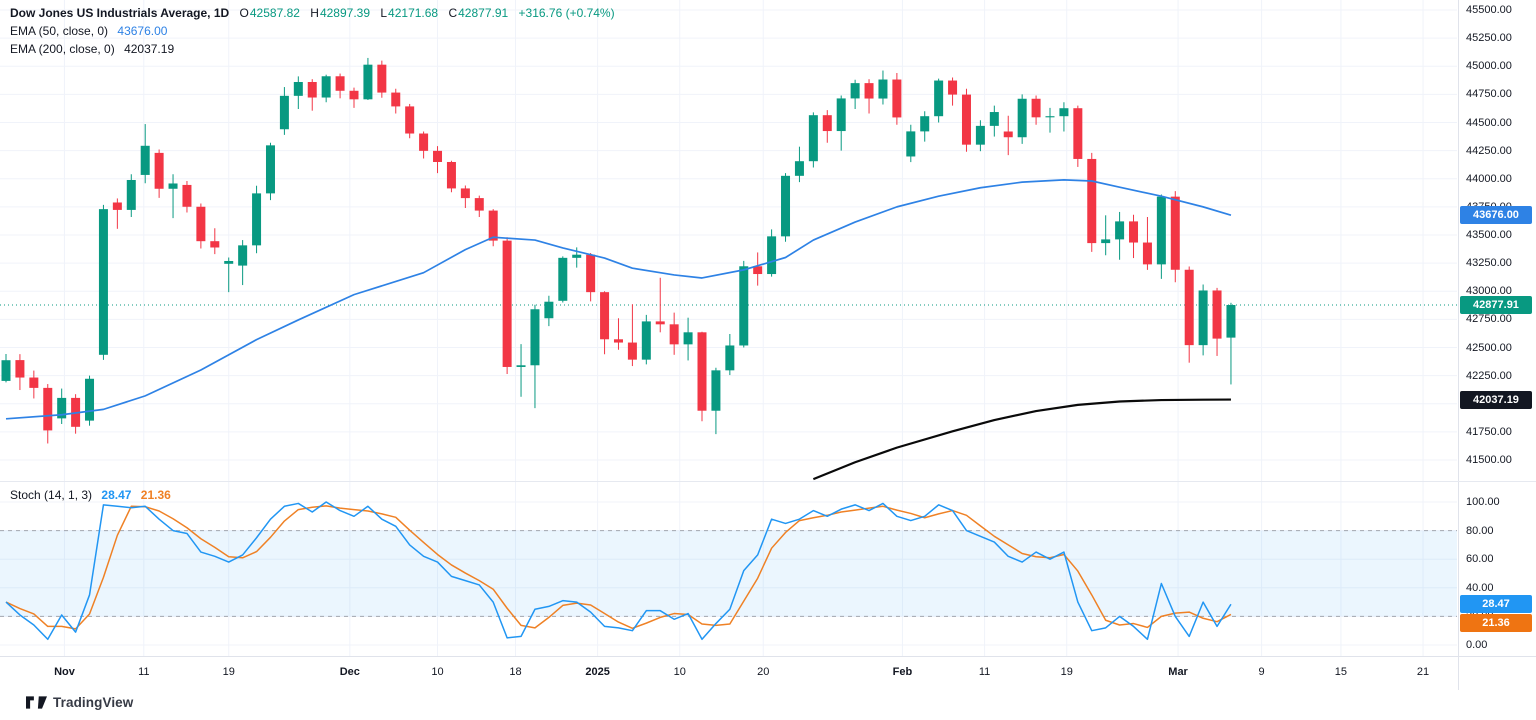 The width and height of the screenshot is (1536, 720). I want to click on change-value: +316.76 (+0.74%), so click(566, 13).